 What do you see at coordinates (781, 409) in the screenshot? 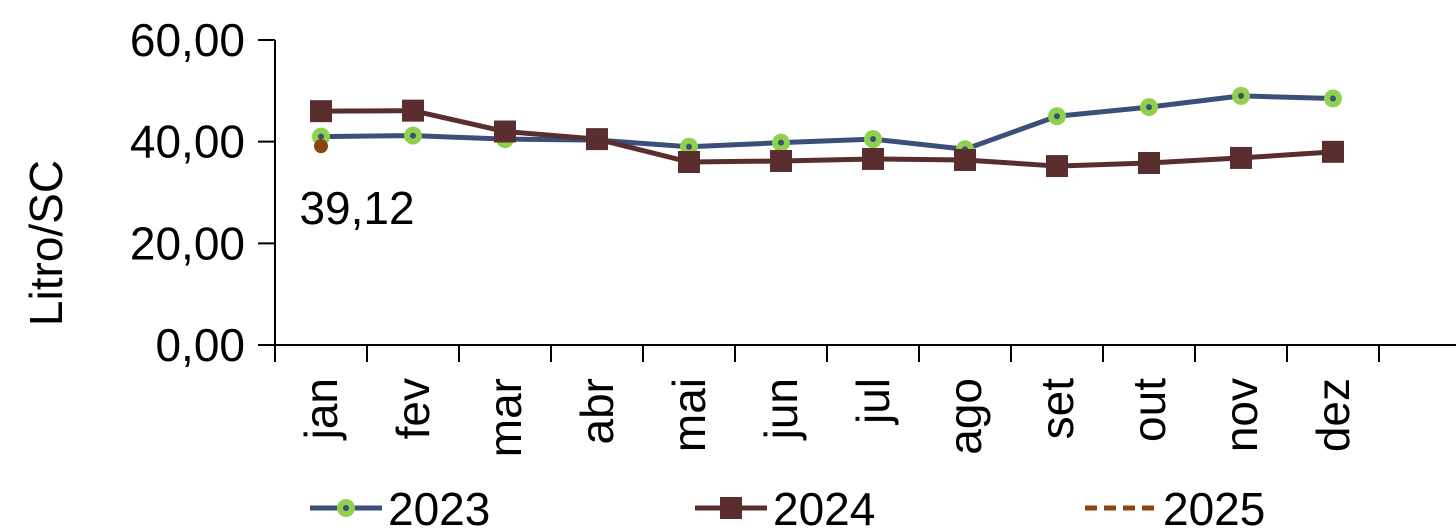
I see `x-tick-label: jun` at bounding box center [781, 409].